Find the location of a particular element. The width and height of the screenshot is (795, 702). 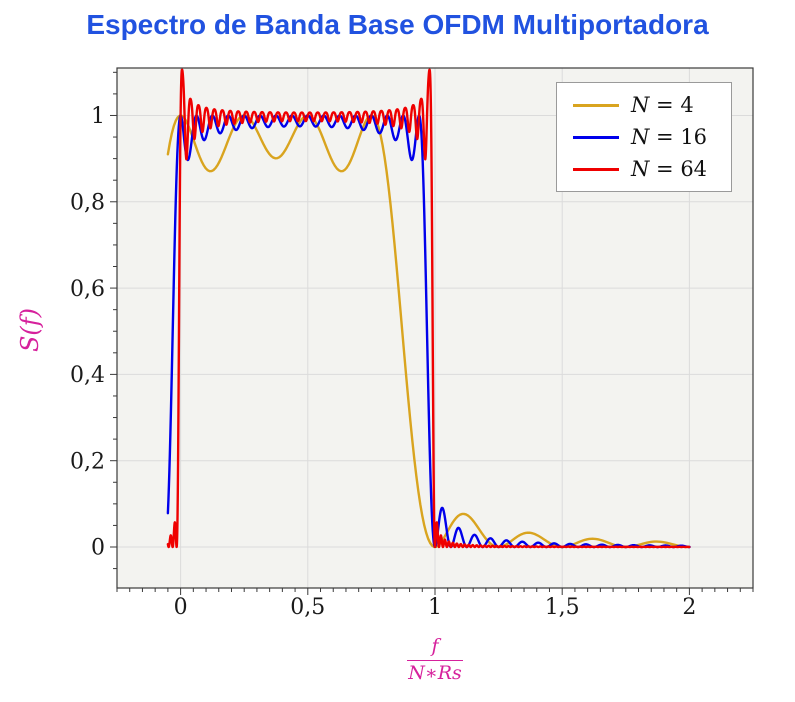

y-tick-label: 0,4 is located at coordinates (87, 375).